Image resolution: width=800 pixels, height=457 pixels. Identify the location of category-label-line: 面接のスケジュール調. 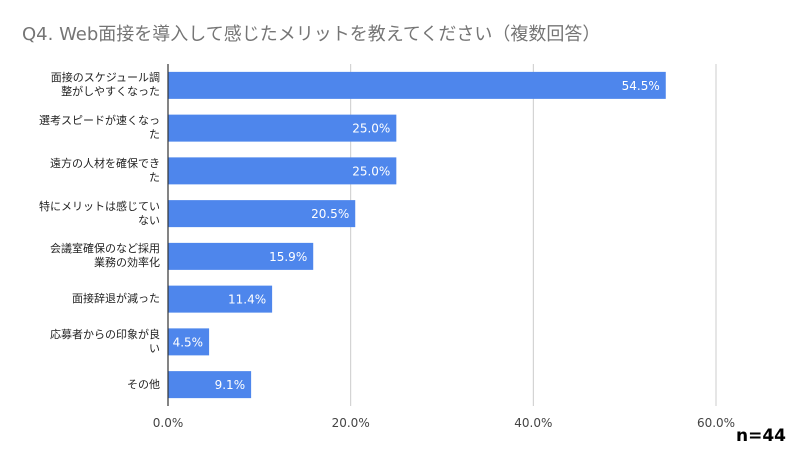
(105, 78).